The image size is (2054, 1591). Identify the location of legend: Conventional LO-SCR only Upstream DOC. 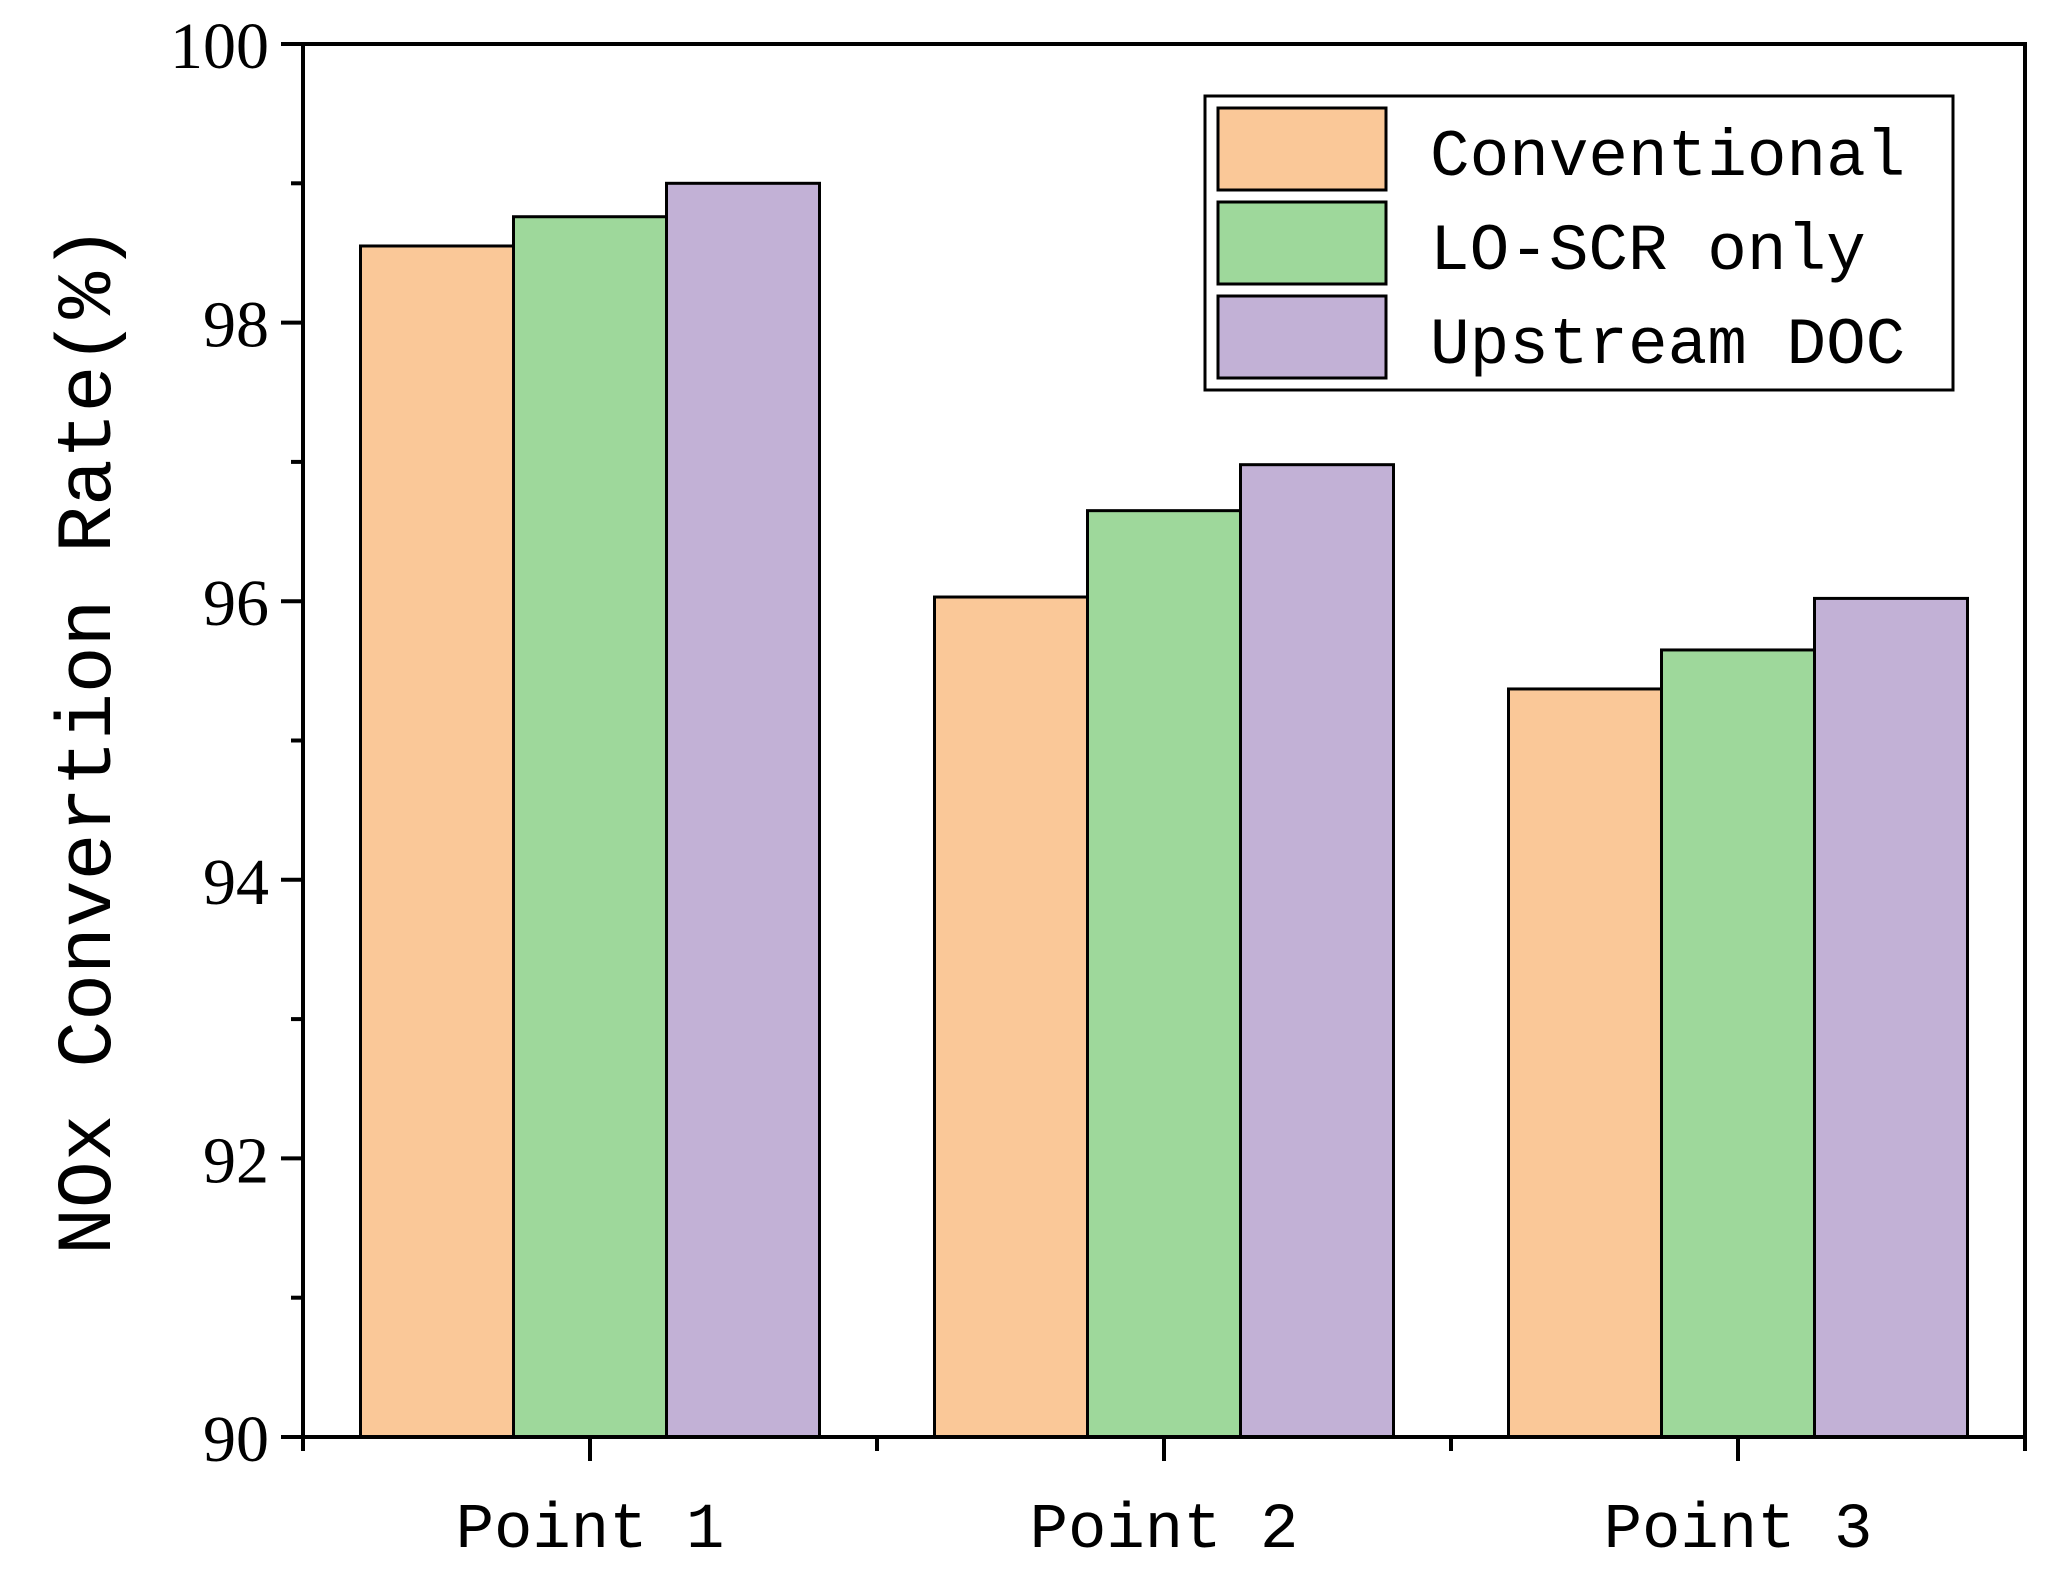
(1579, 243).